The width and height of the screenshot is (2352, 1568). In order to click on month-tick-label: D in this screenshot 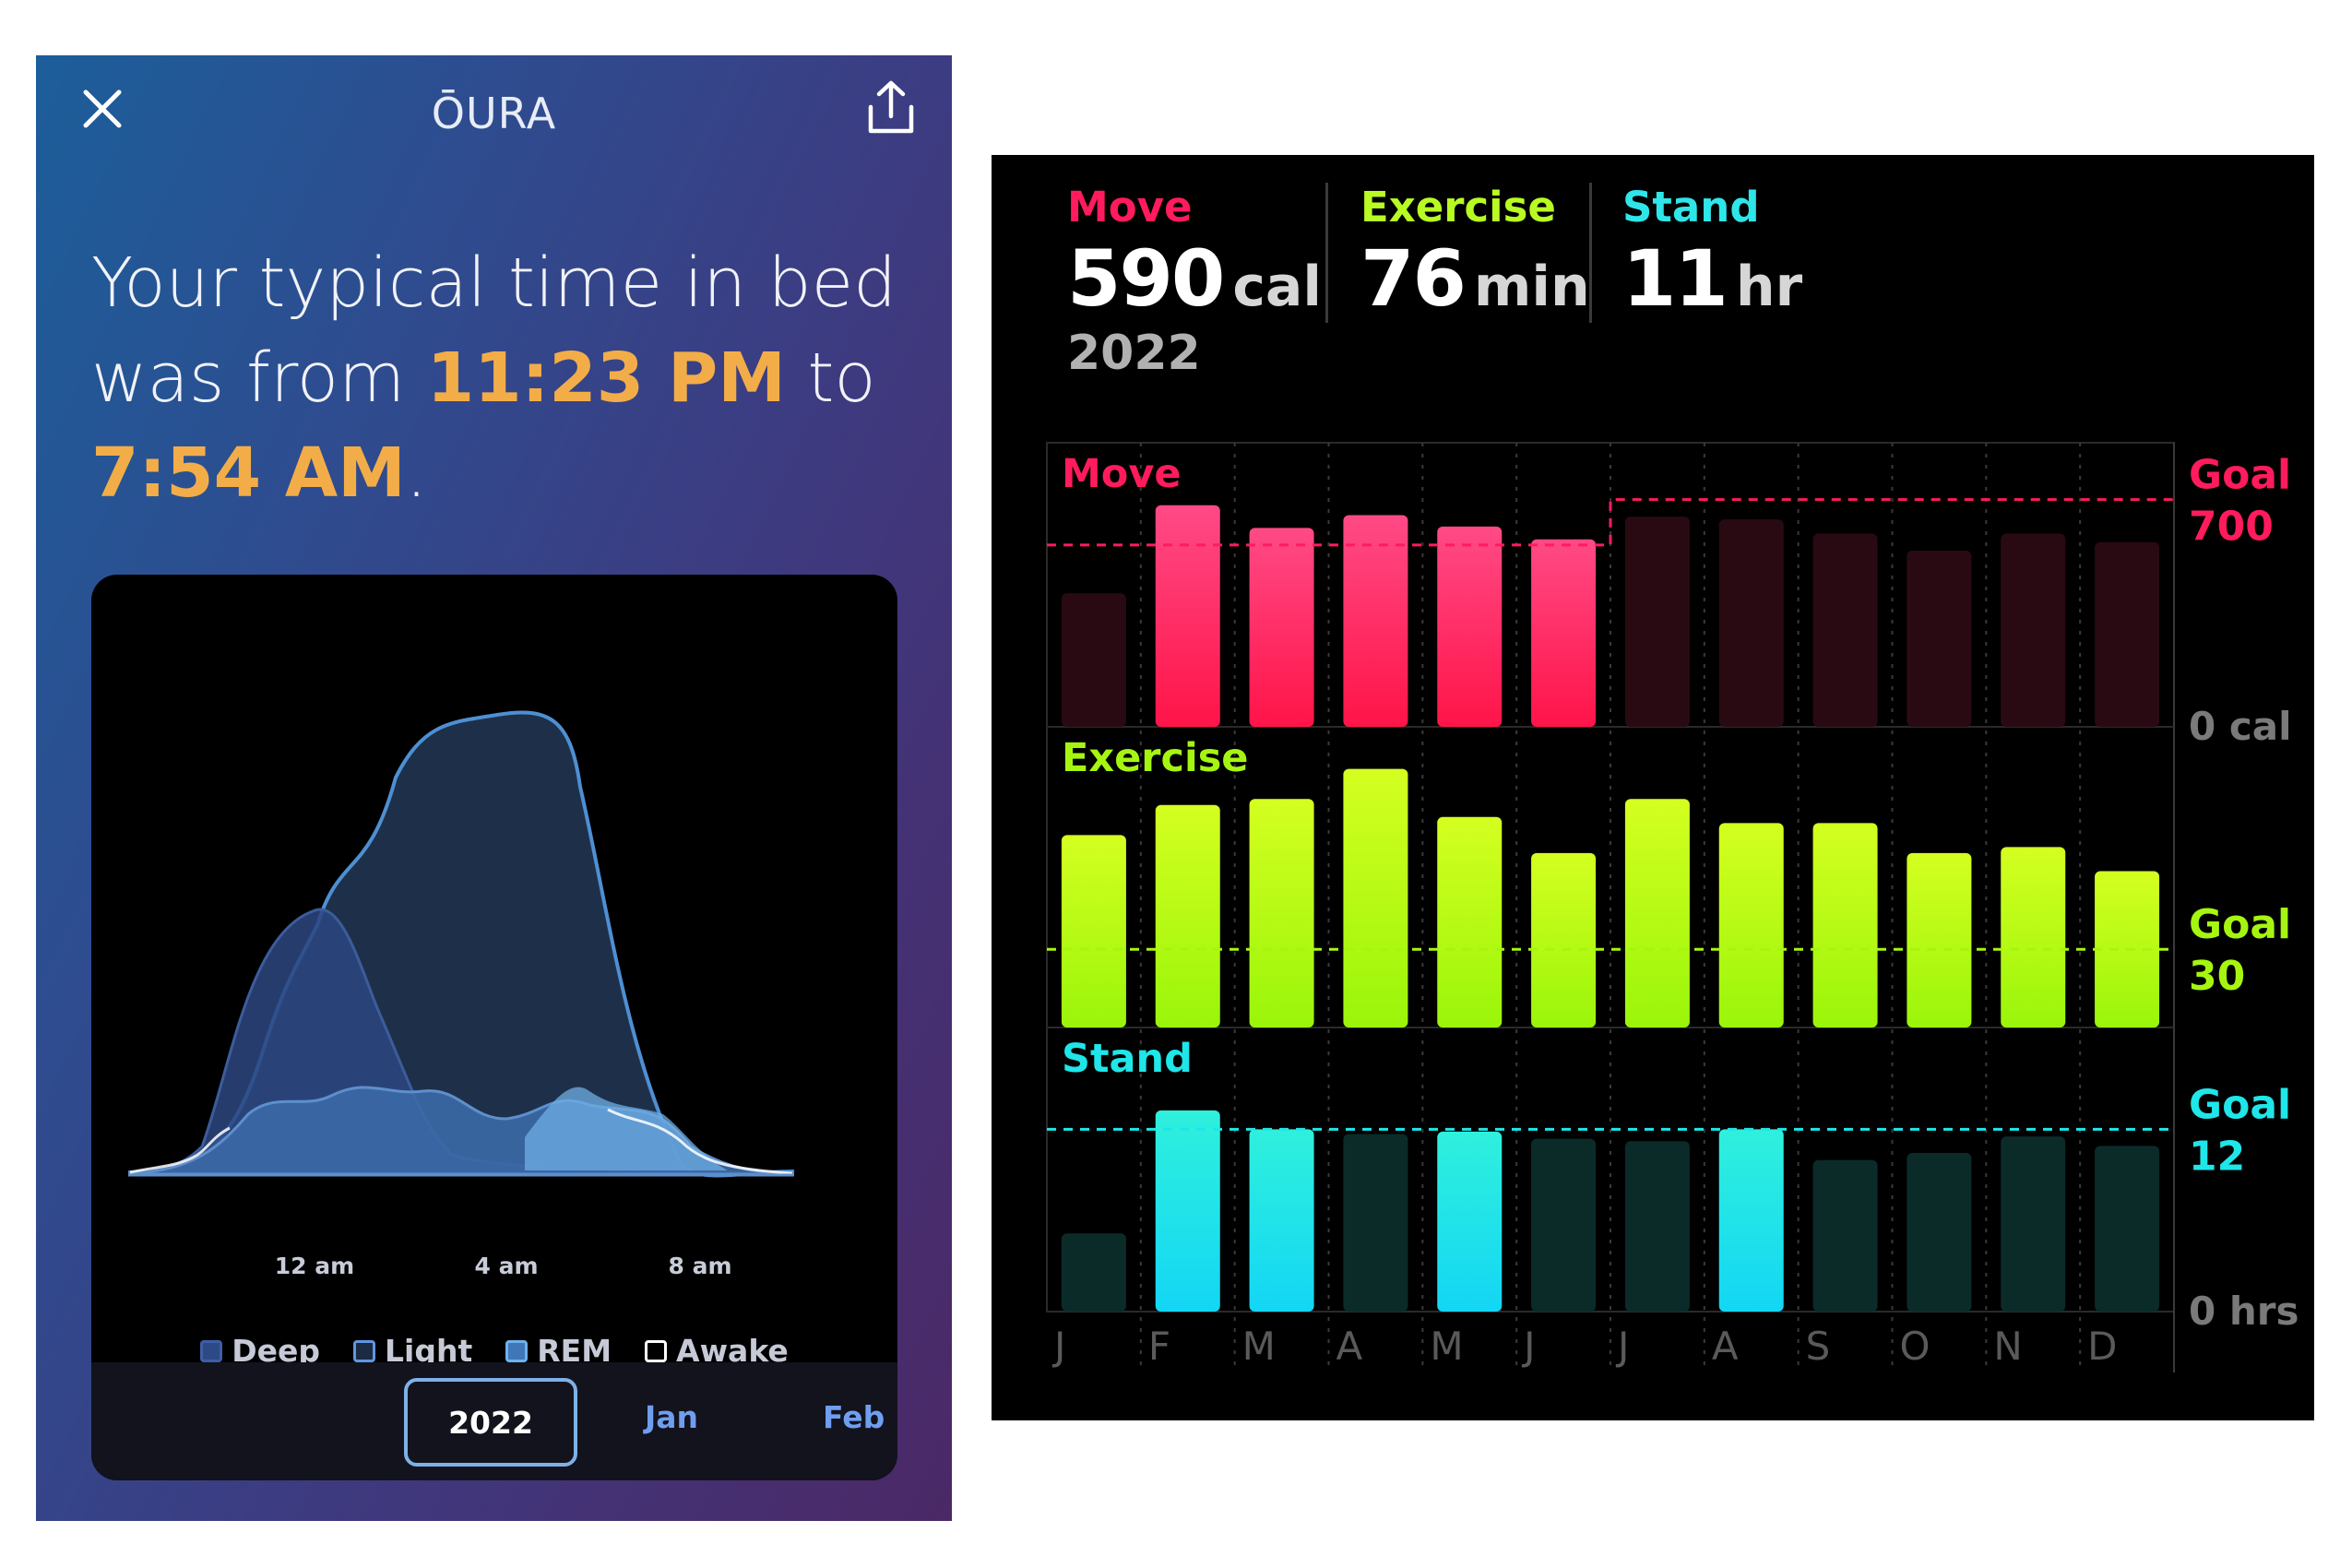, I will do `click(2102, 1346)`.